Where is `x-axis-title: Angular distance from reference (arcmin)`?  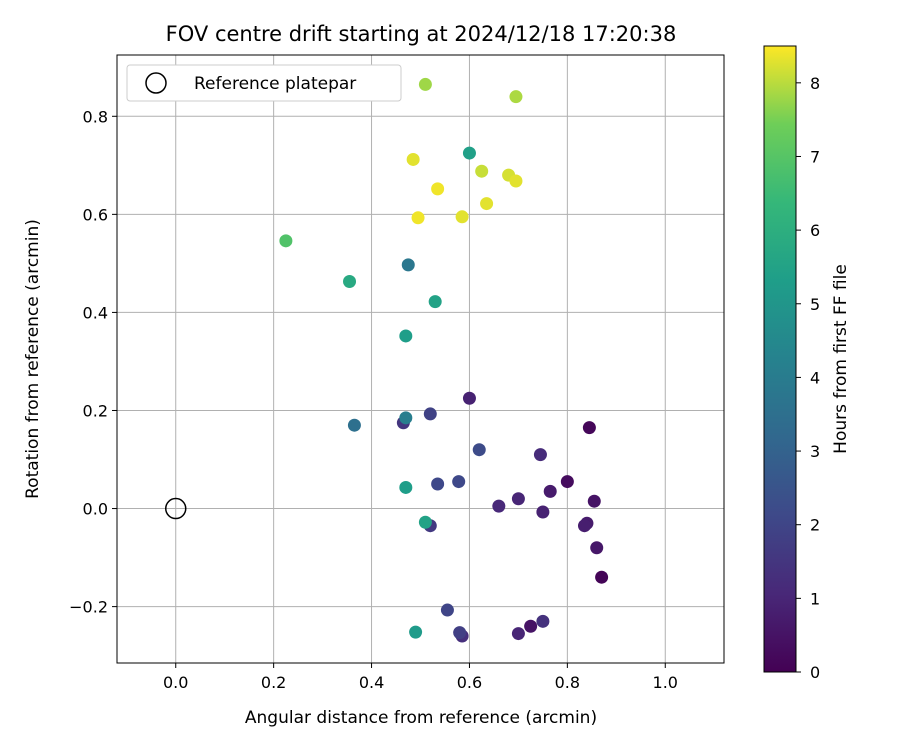
x-axis-title: Angular distance from reference (arcmin) is located at coordinates (421, 718).